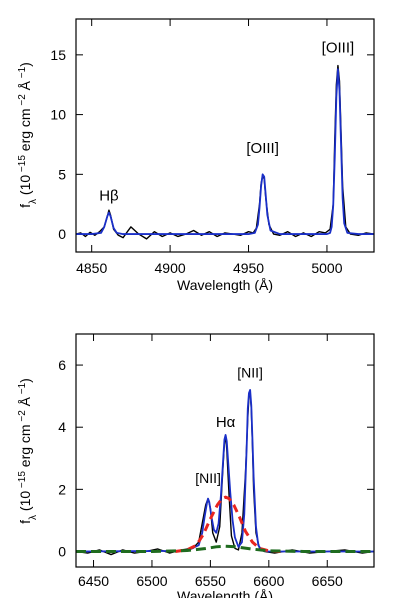 This screenshot has height=598, width=407. I want to click on panel2-xtick-label: 6600, so click(268, 581).